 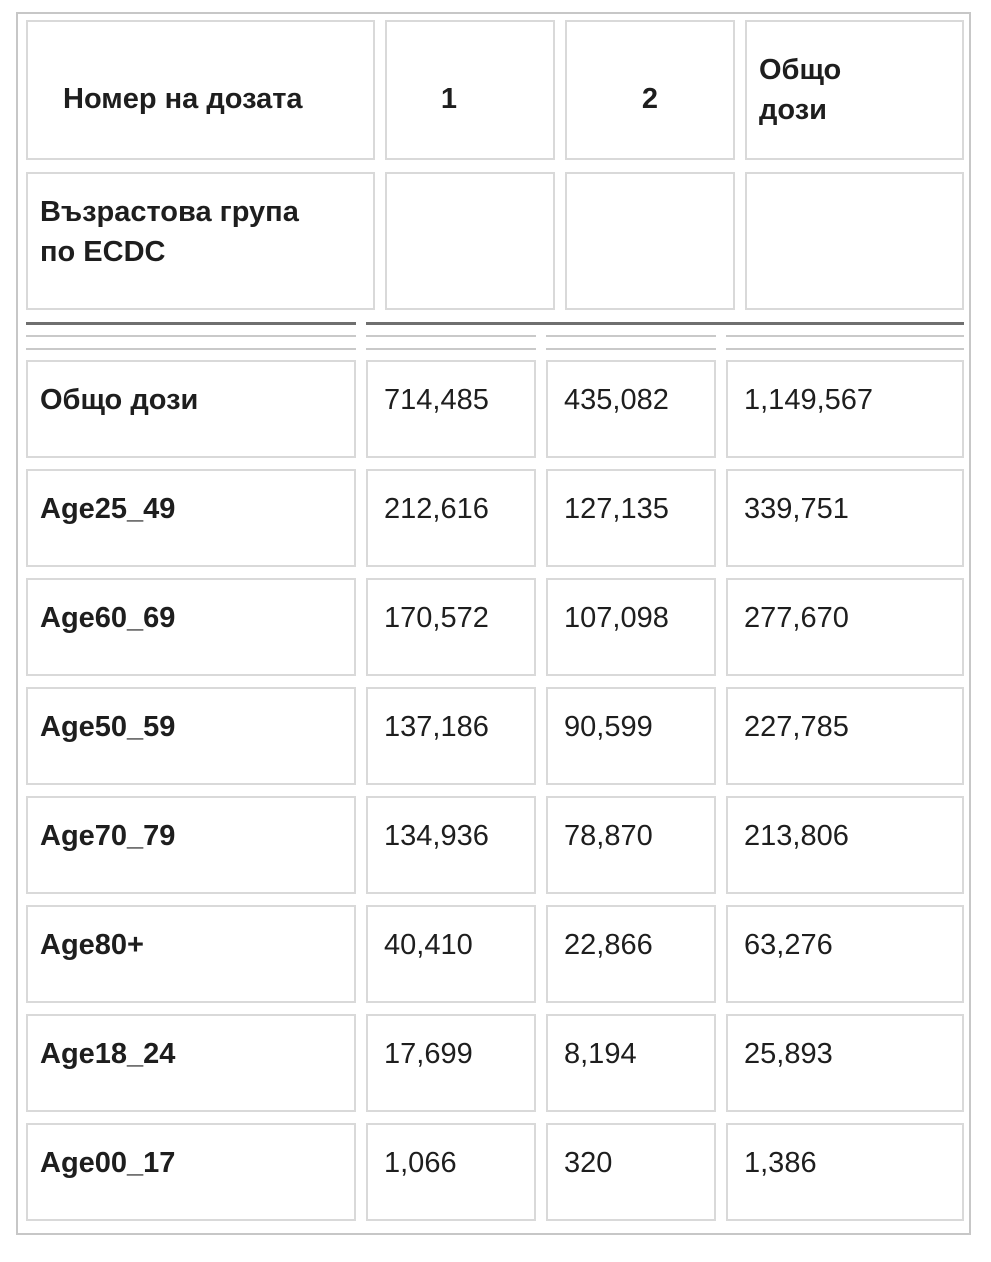 I want to click on row-label: Age70_79, so click(x=191, y=845).